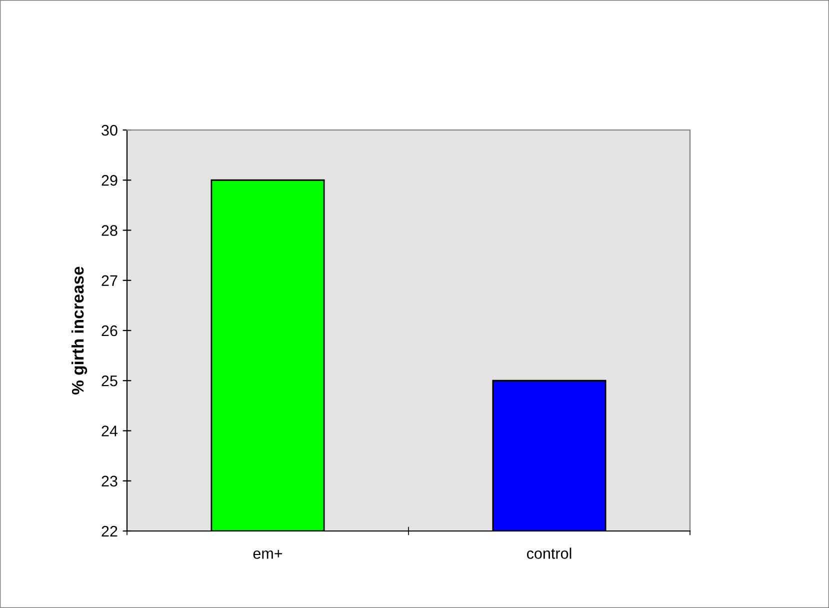 Image resolution: width=829 pixels, height=608 pixels. What do you see at coordinates (110, 531) in the screenshot?
I see `y-tick-label: 22` at bounding box center [110, 531].